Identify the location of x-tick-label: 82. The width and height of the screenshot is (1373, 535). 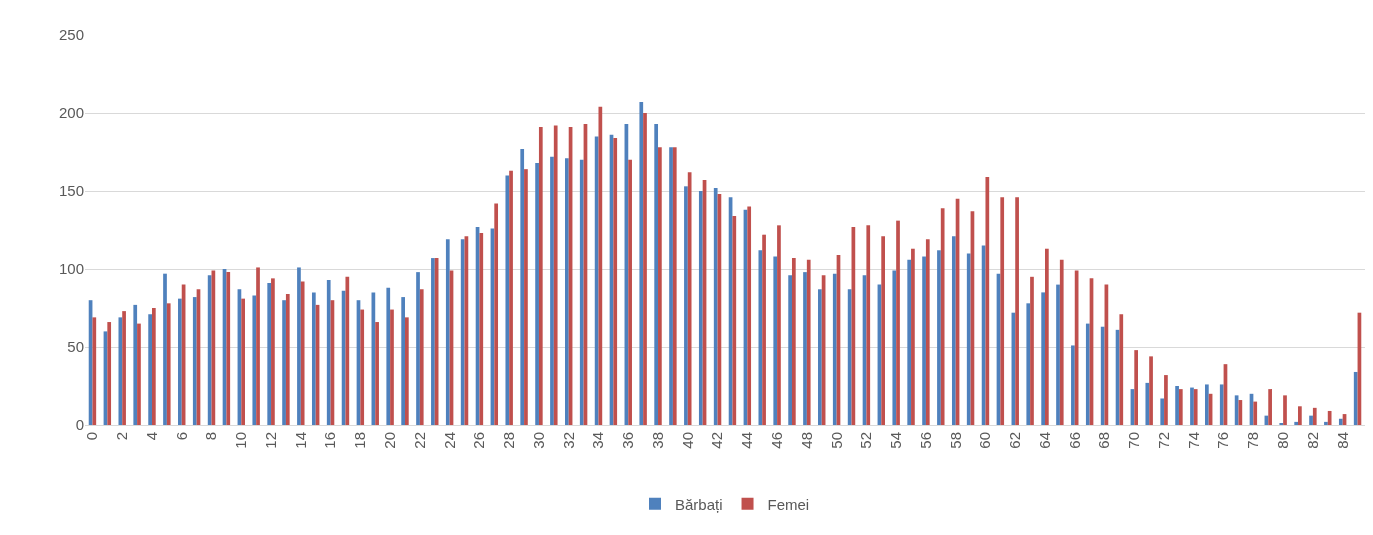
(1312, 440).